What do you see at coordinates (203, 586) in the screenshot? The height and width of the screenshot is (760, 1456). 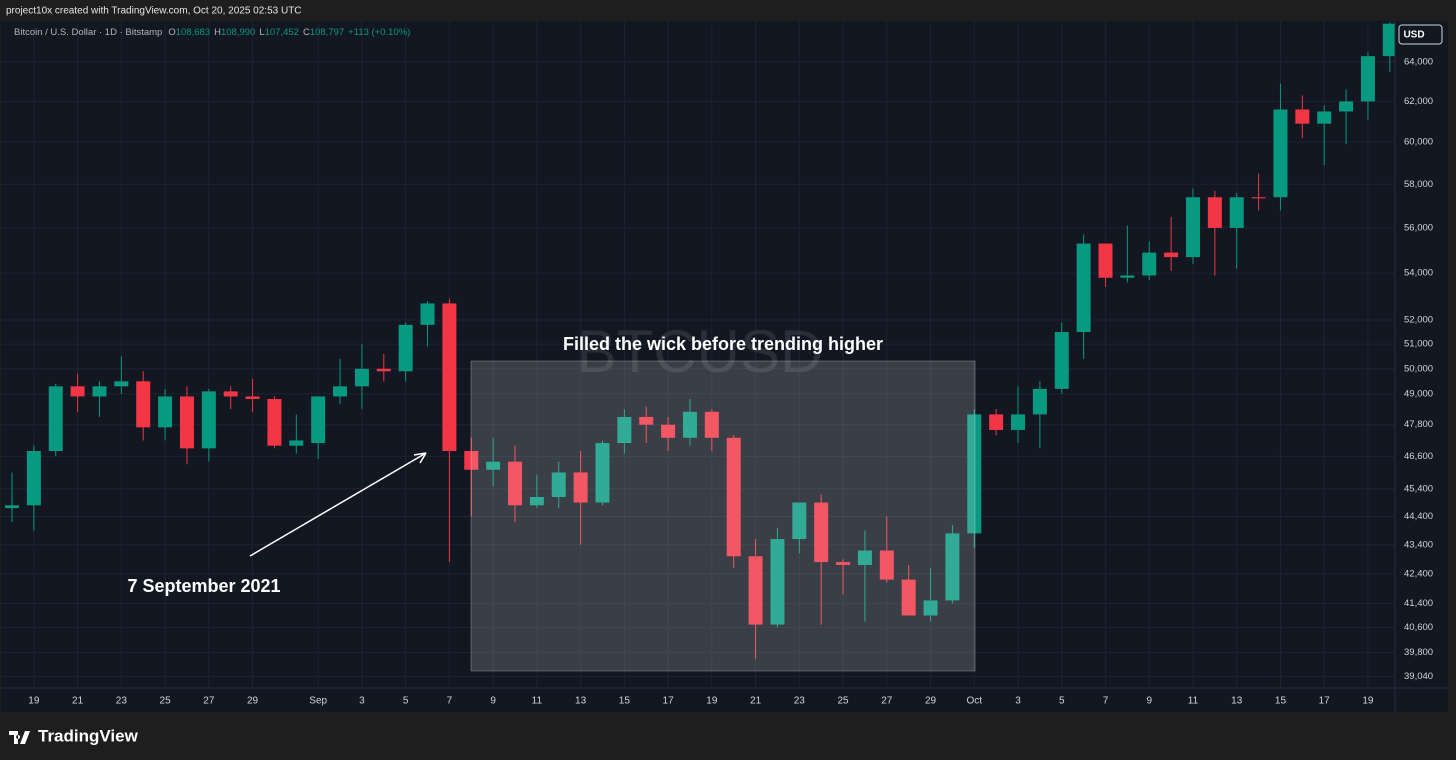 I see `annotation: 7 September 2021` at bounding box center [203, 586].